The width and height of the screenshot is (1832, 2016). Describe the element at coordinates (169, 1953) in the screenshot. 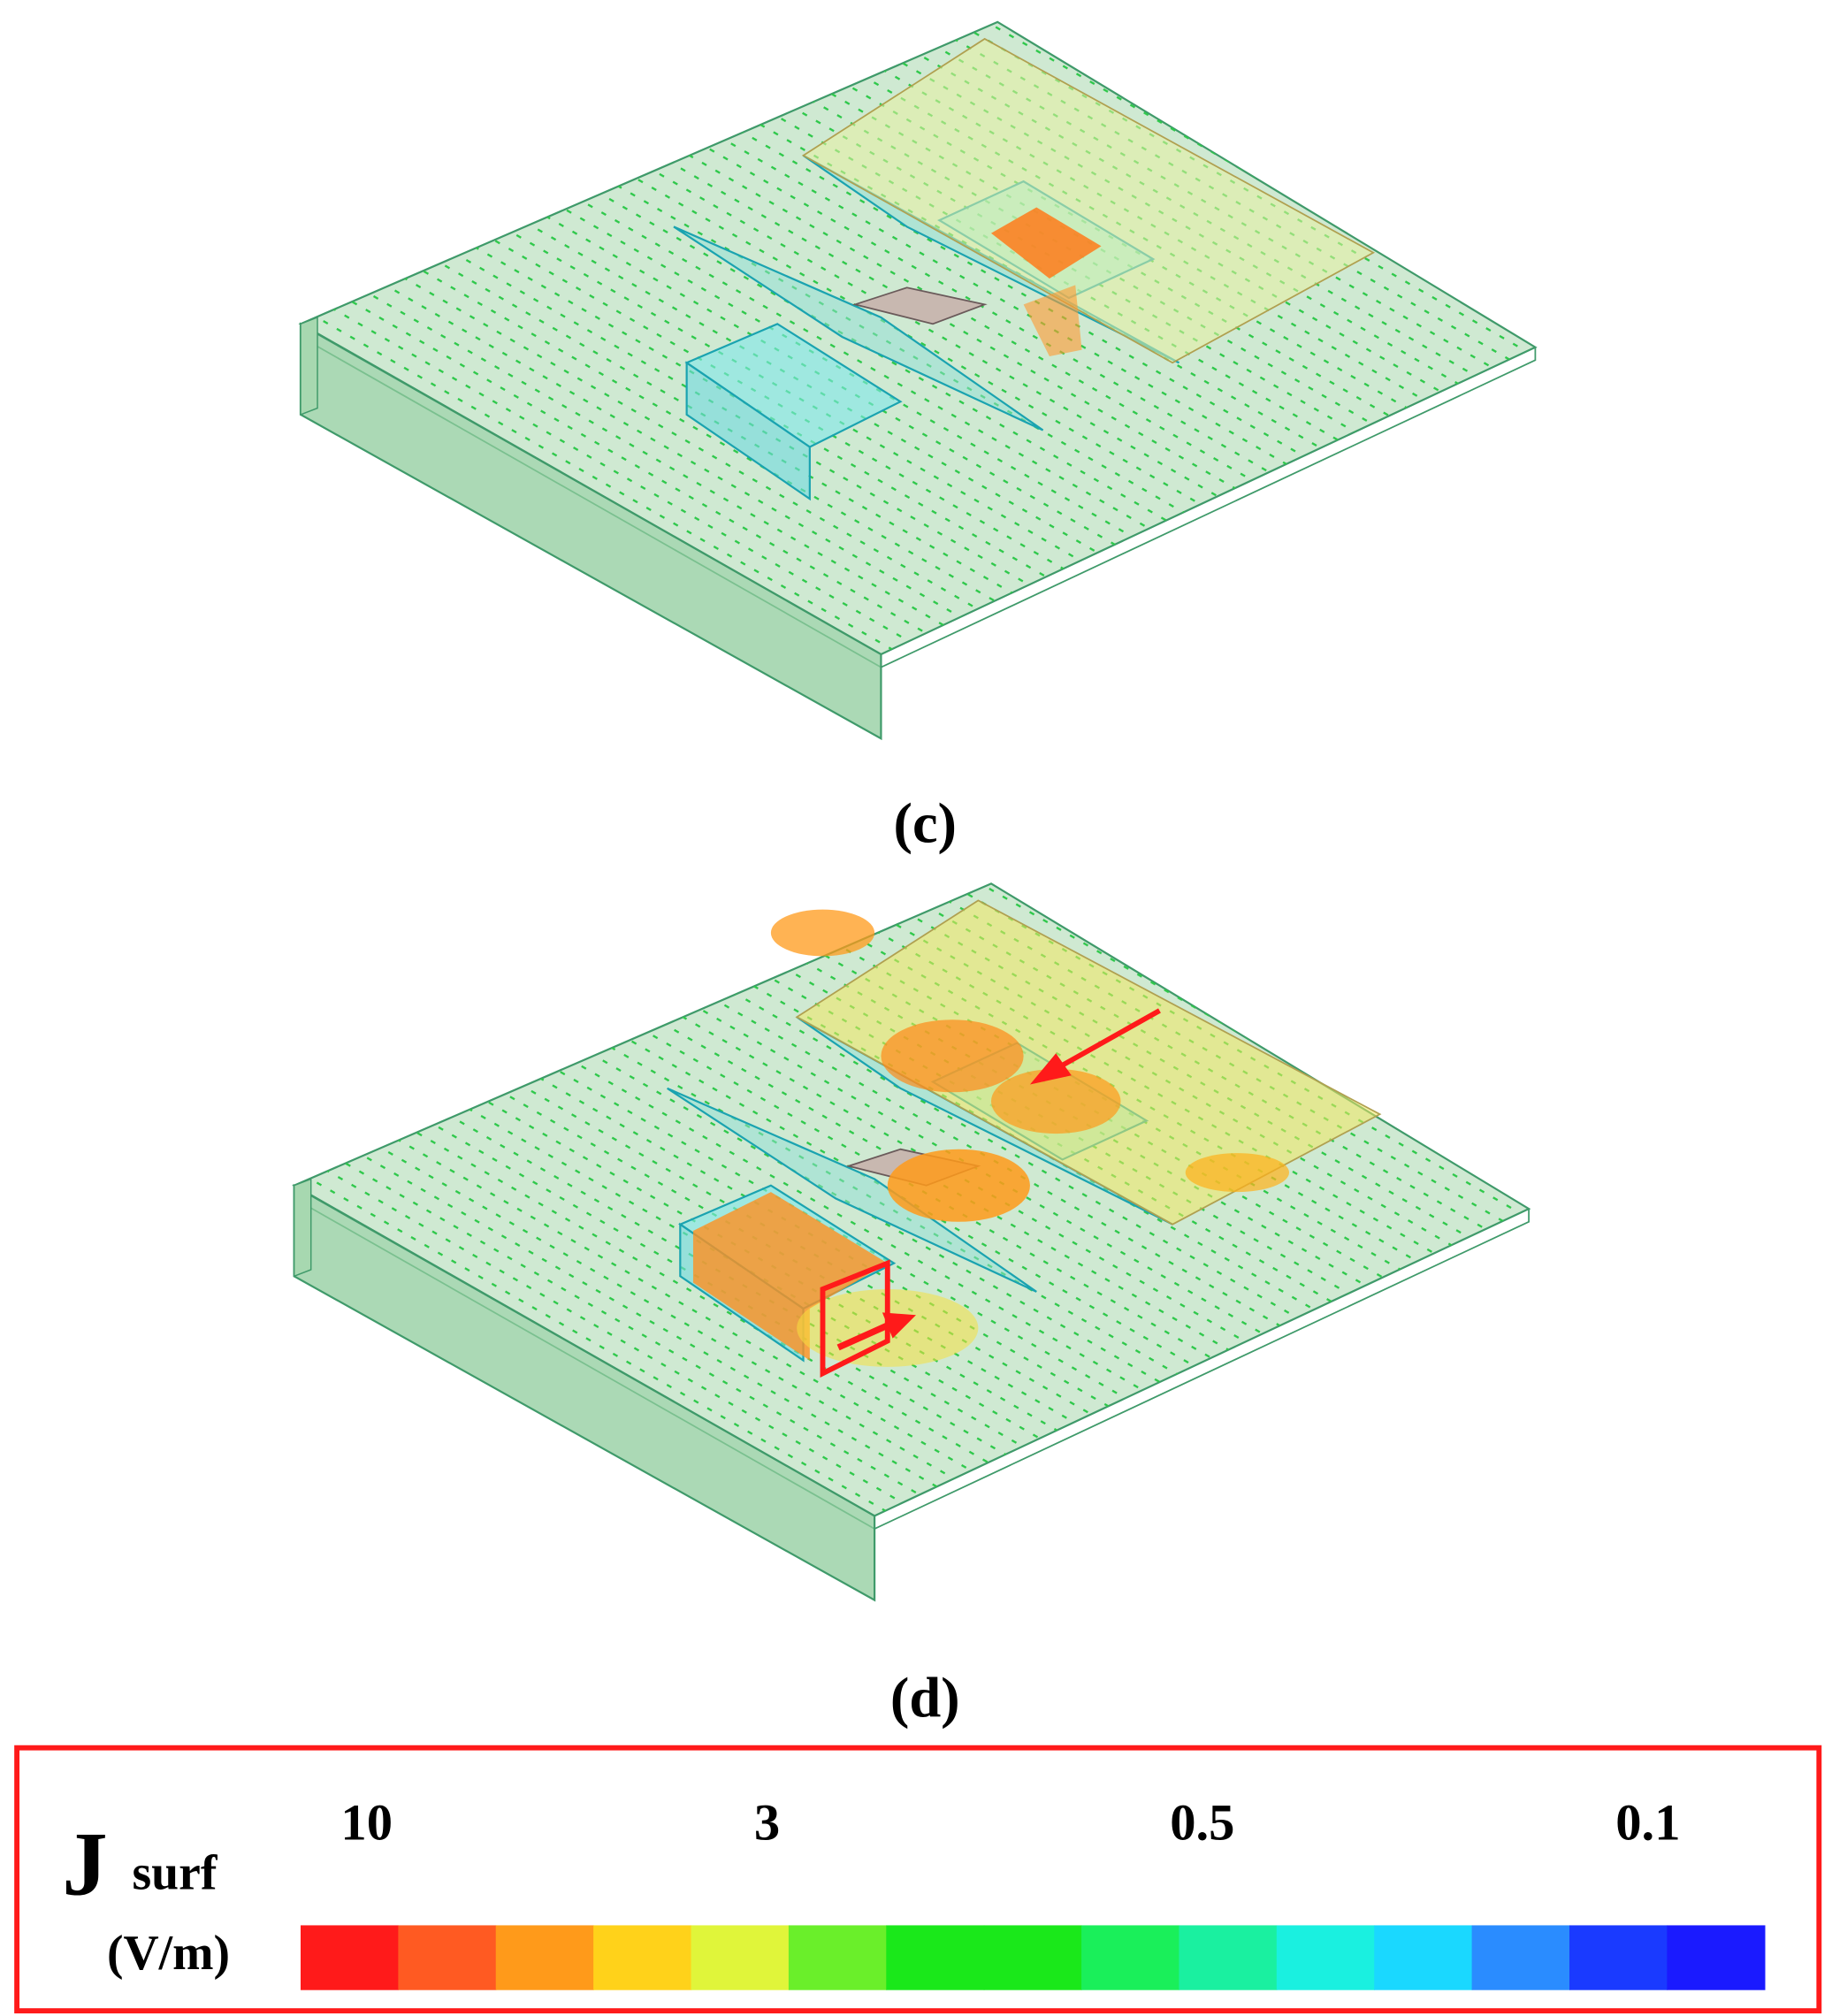

I see `legend-unit: (V/m)` at that location.